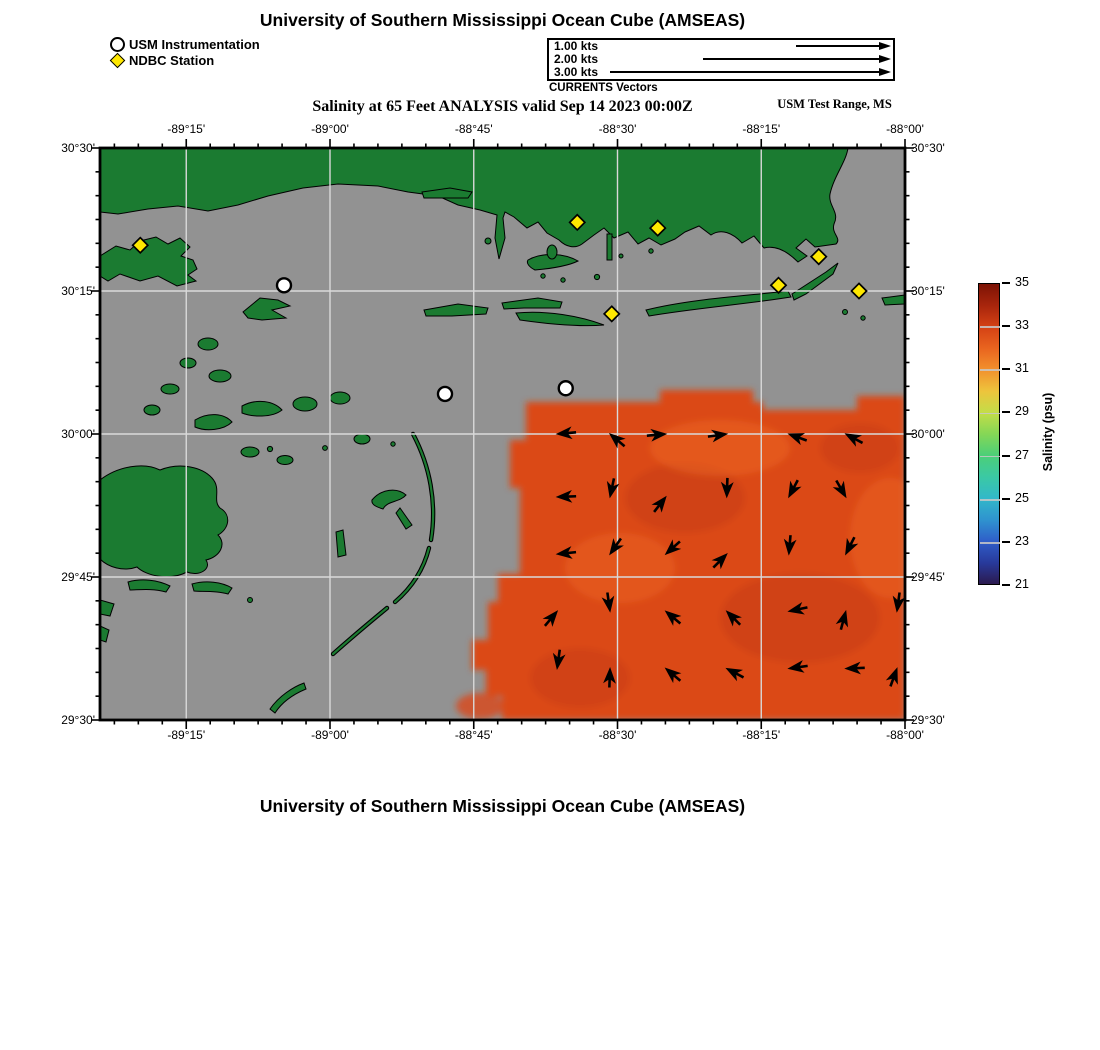 The height and width of the screenshot is (1050, 1100). I want to click on region-label: USM Test Range, MS, so click(834, 104).